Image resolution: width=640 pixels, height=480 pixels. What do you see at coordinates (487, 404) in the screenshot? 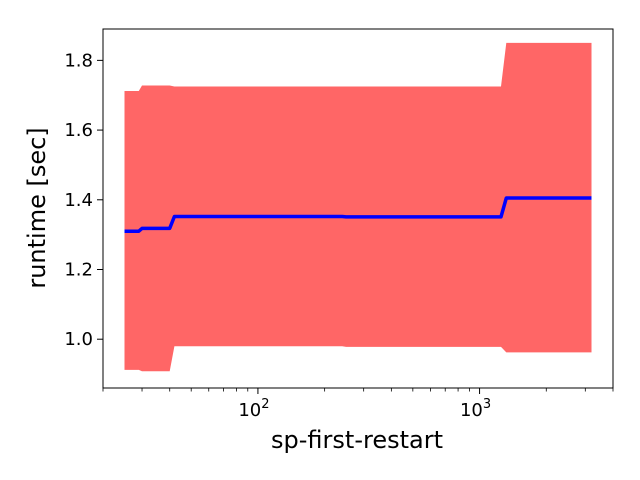
I see `x-tick-exponent: 3` at bounding box center [487, 404].